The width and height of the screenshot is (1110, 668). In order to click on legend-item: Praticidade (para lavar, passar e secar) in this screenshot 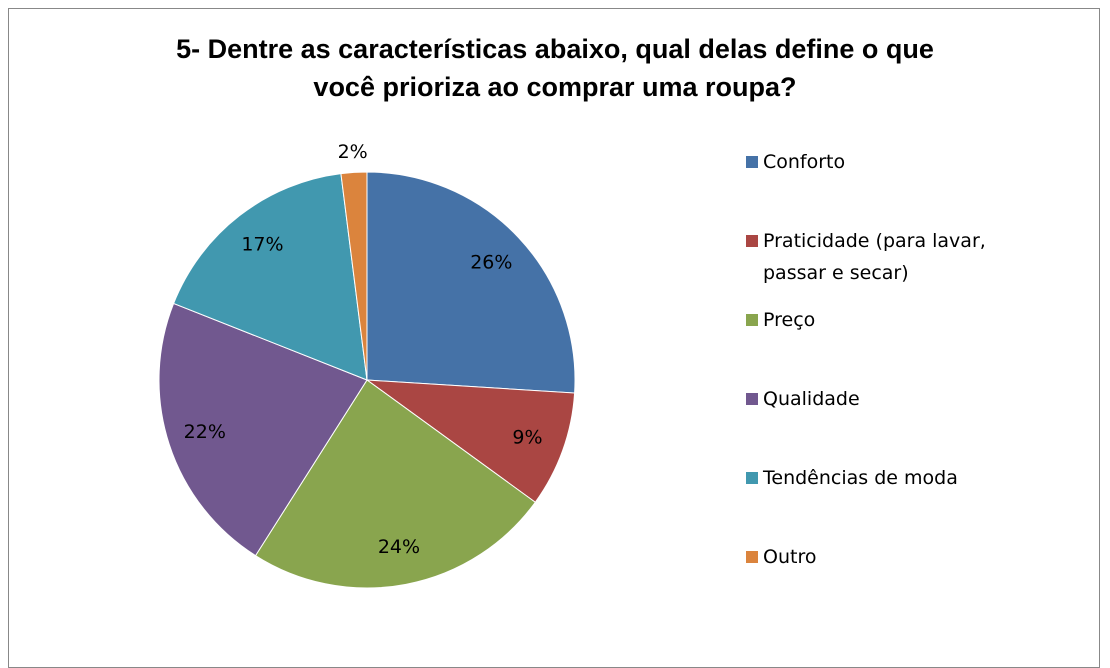, I will do `click(896, 264)`.